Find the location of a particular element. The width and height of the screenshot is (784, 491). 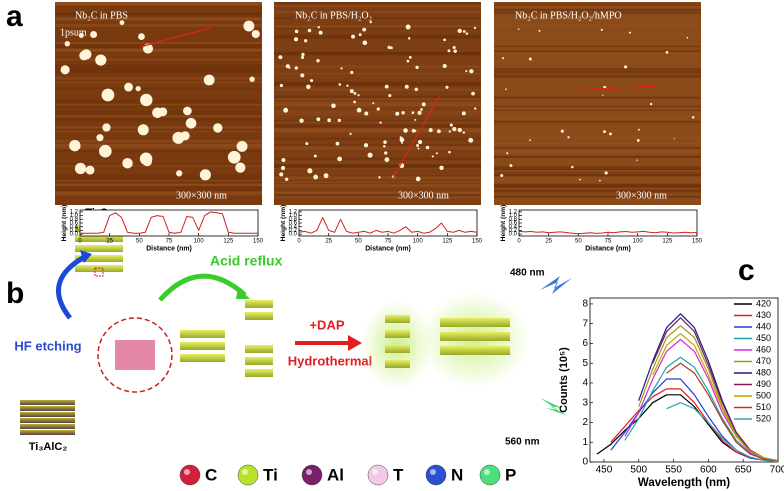

x-axis-title: Distance (nm) is located at coordinates (388, 248).